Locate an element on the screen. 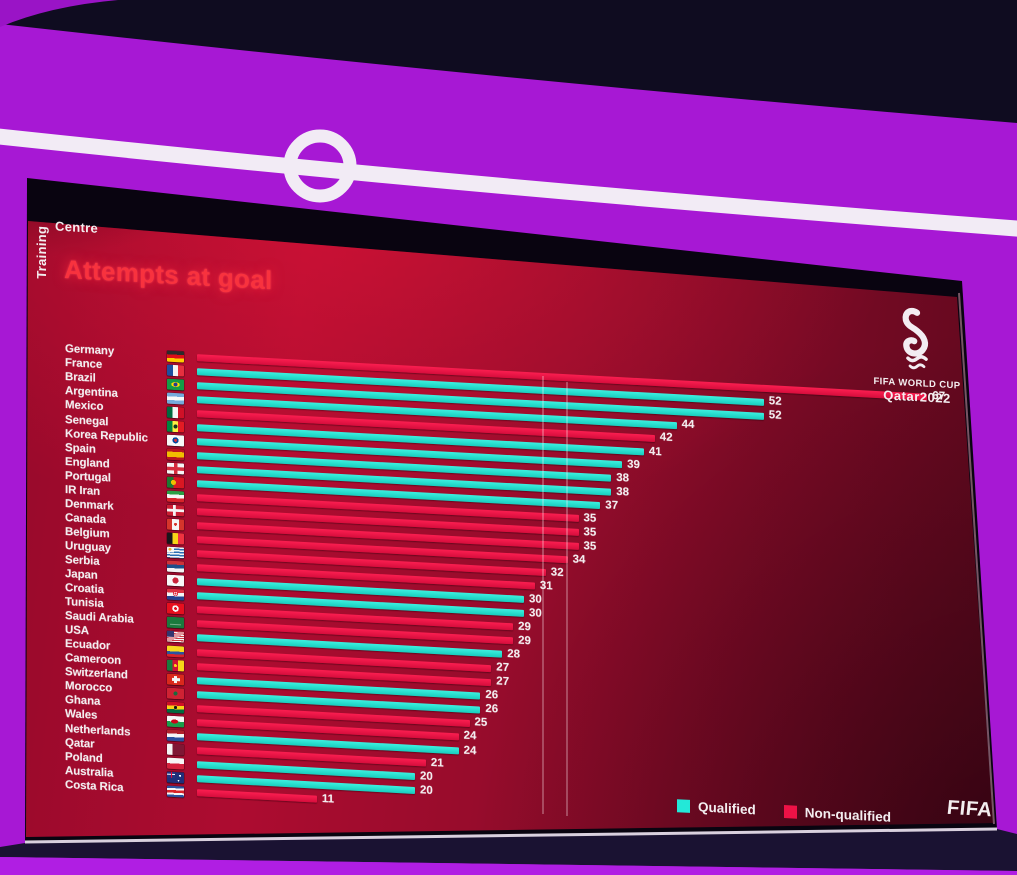 The image size is (1017, 875). saudi-arabia-flag-icon is located at coordinates (175, 622).